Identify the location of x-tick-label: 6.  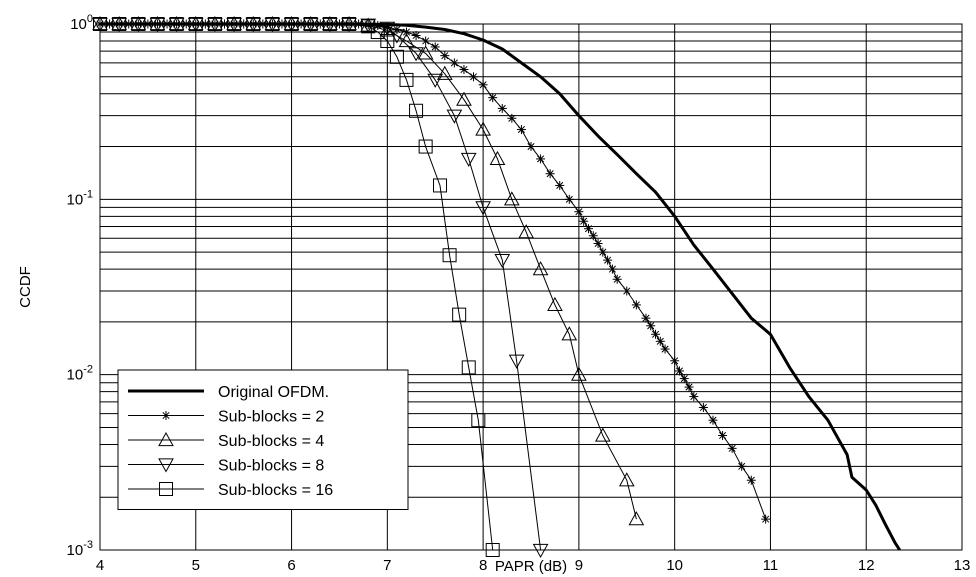
(291, 565).